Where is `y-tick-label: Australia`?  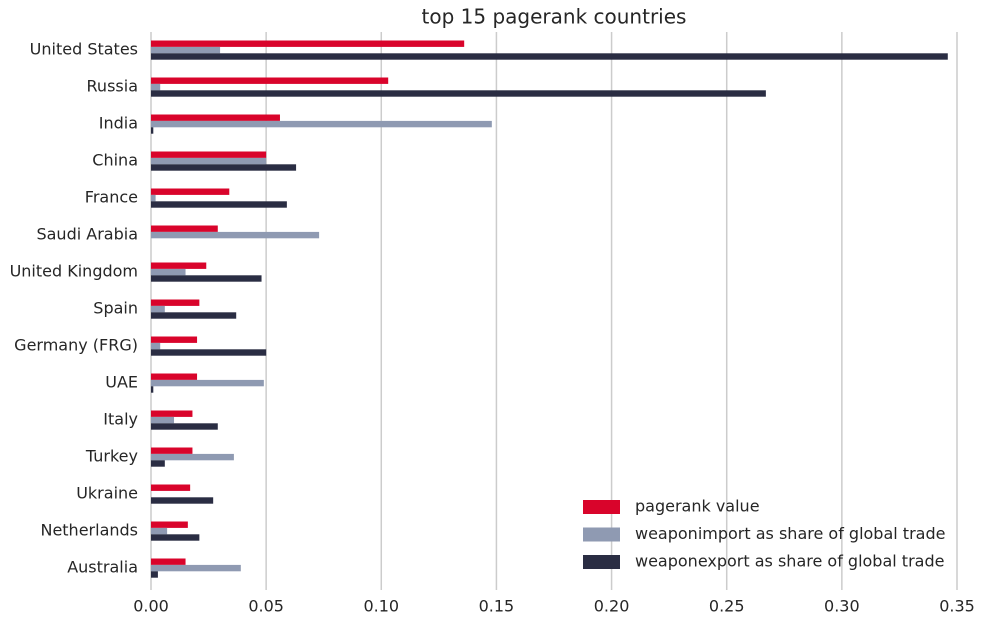
y-tick-label: Australia is located at coordinates (102, 567).